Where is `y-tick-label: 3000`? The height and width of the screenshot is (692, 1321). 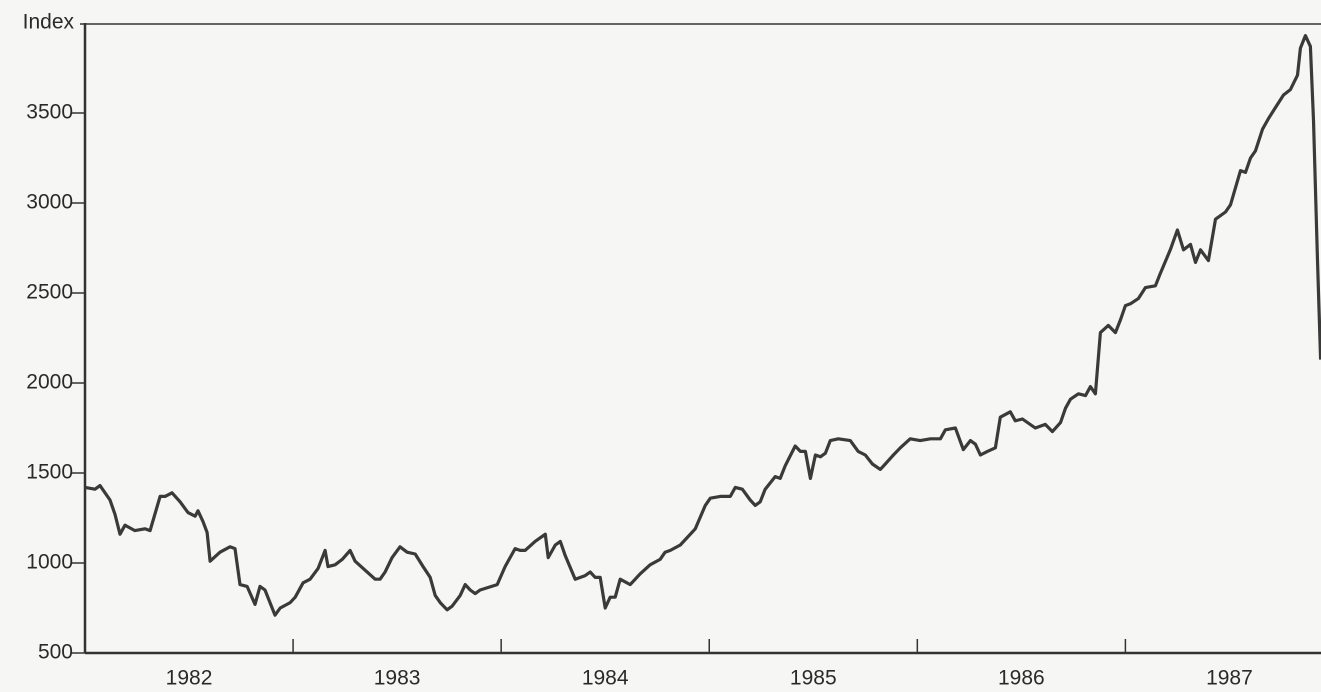
y-tick-label: 3000 is located at coordinates (49, 202).